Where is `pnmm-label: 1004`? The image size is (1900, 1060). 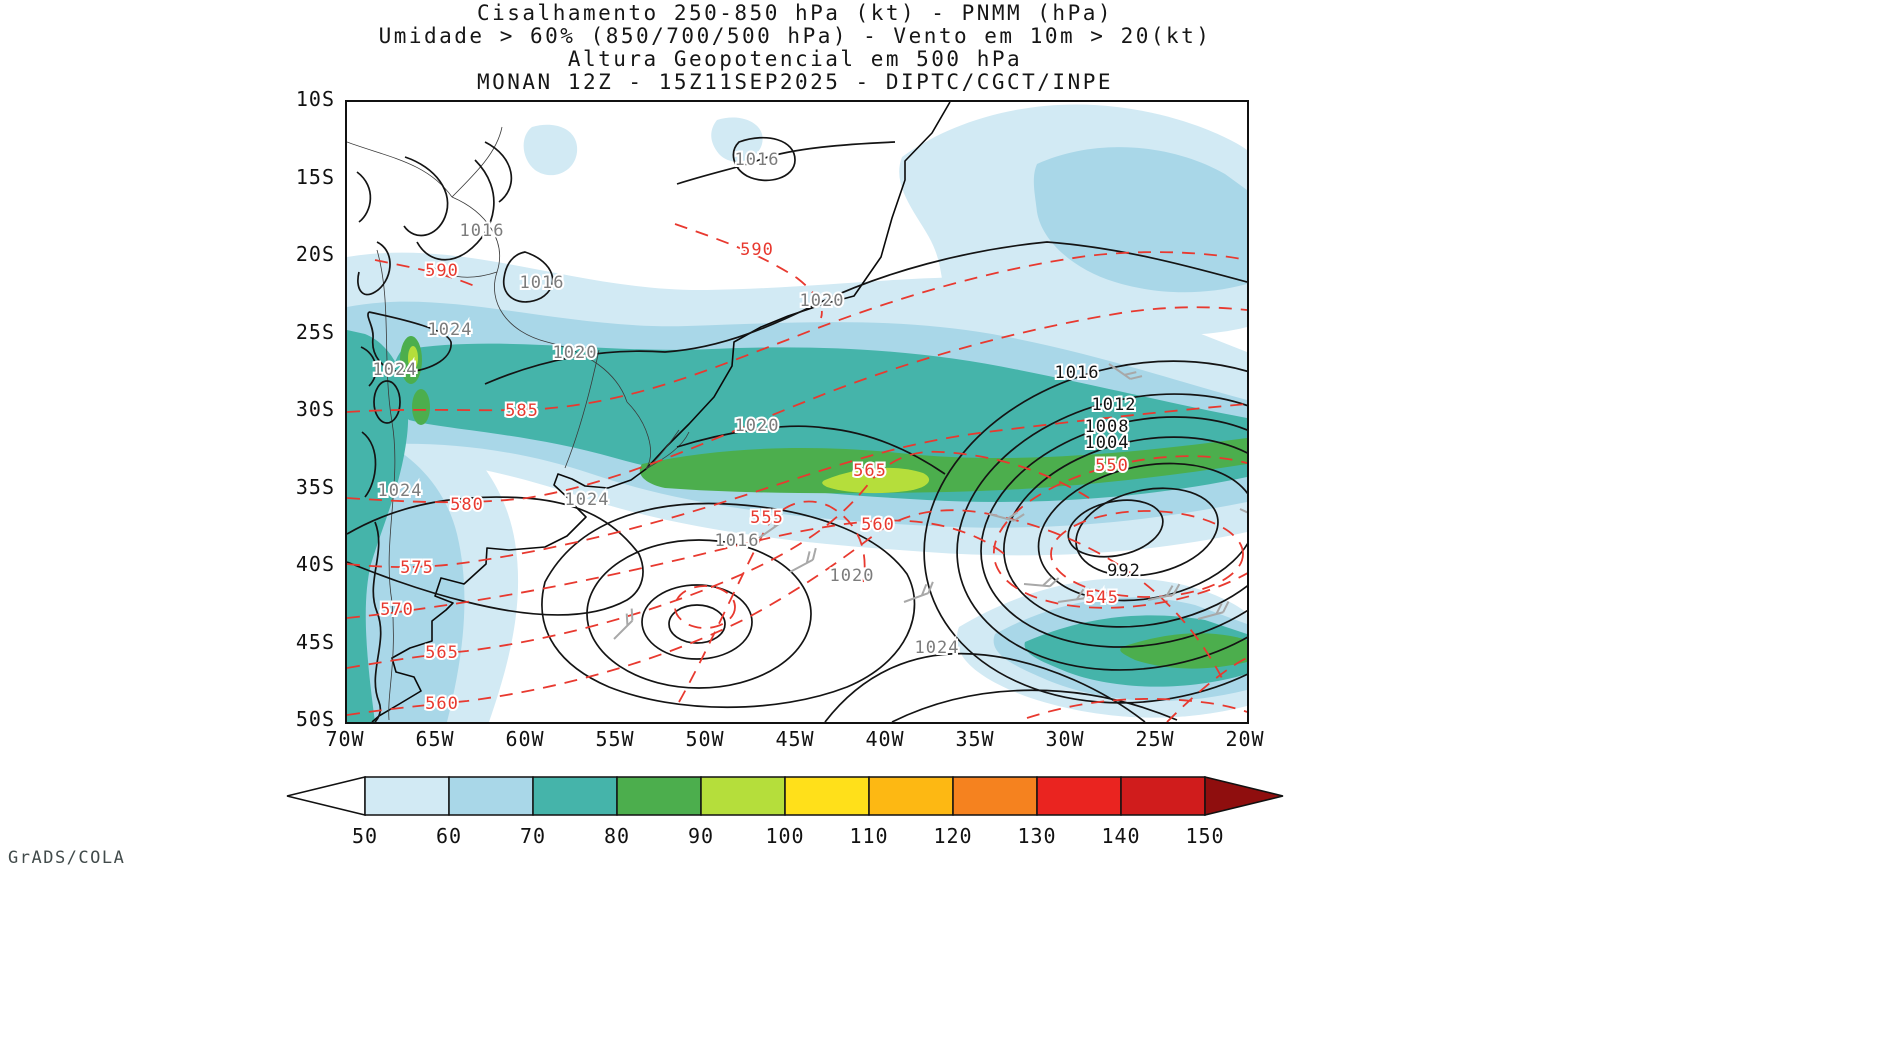 pnmm-label: 1004 is located at coordinates (1107, 443).